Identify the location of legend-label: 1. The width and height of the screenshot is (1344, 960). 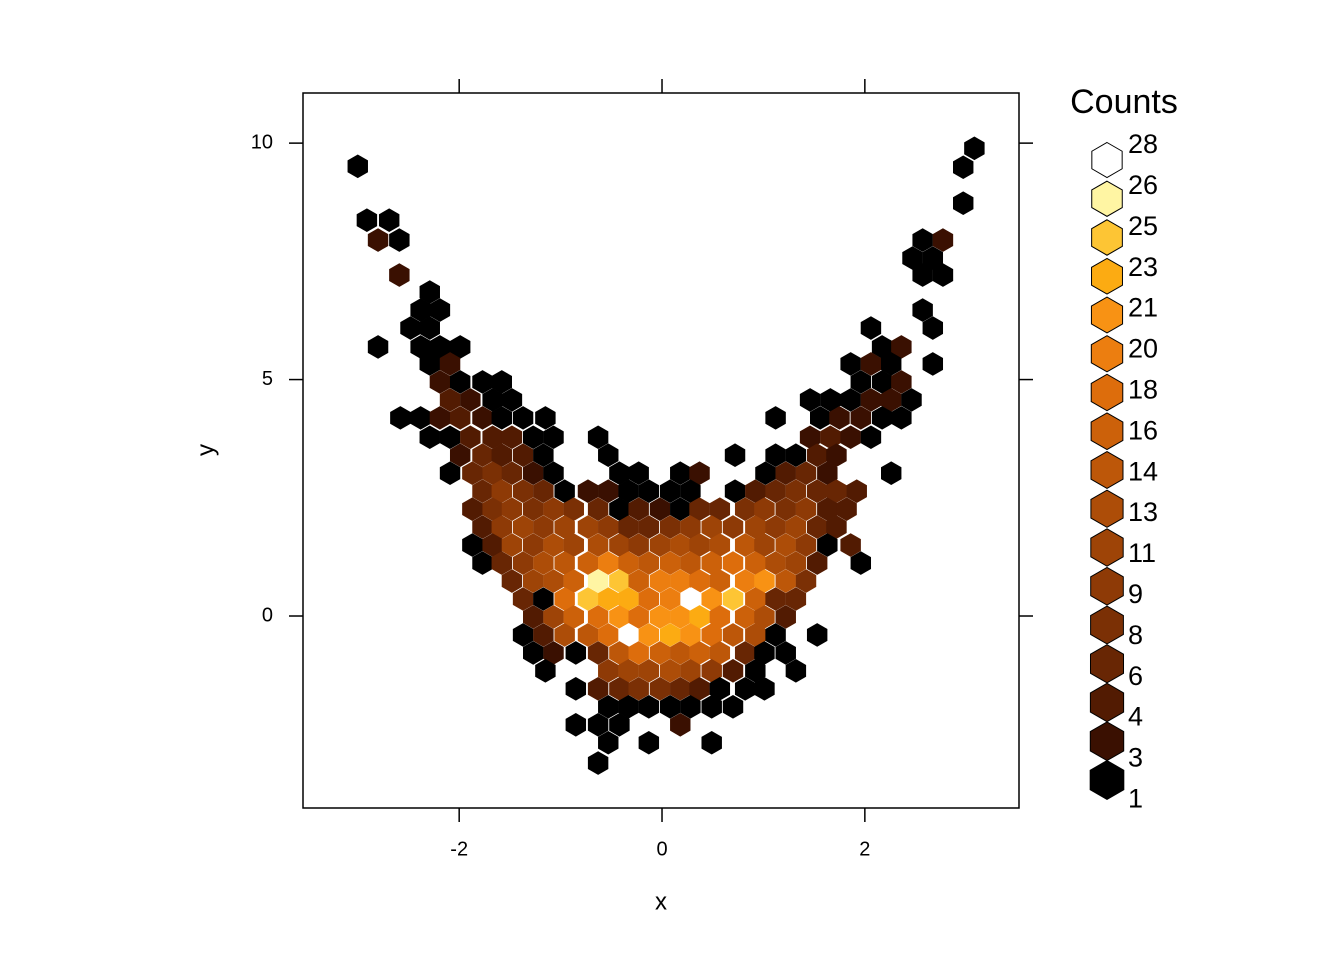
(1135, 799).